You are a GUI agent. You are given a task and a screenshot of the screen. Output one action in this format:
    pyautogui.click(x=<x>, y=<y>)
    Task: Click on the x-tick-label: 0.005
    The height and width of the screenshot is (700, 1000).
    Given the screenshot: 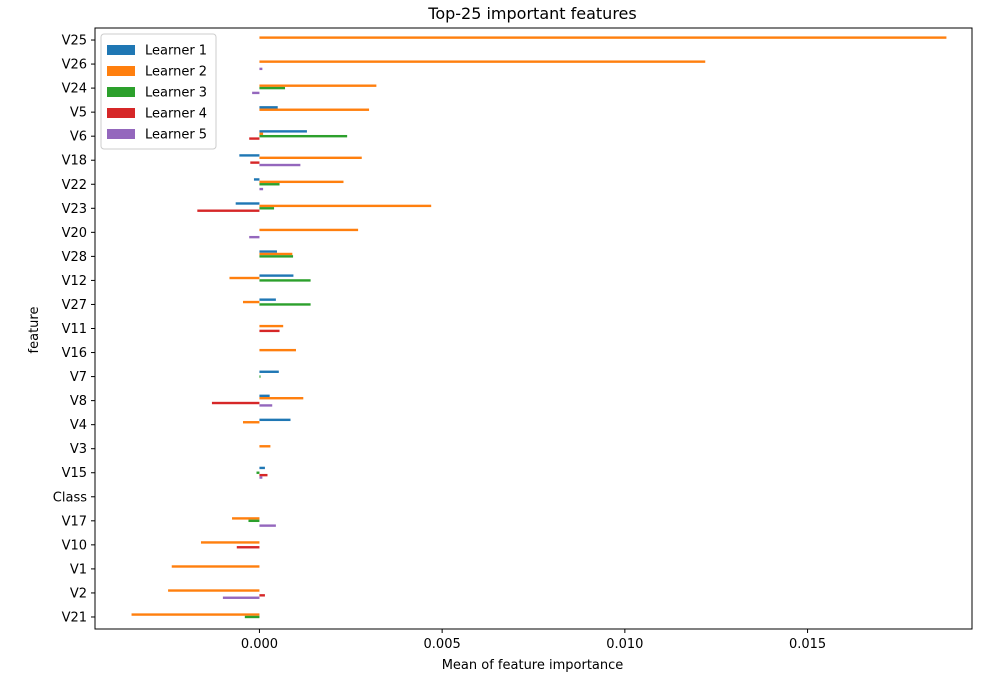 What is the action you would take?
    pyautogui.click(x=442, y=644)
    